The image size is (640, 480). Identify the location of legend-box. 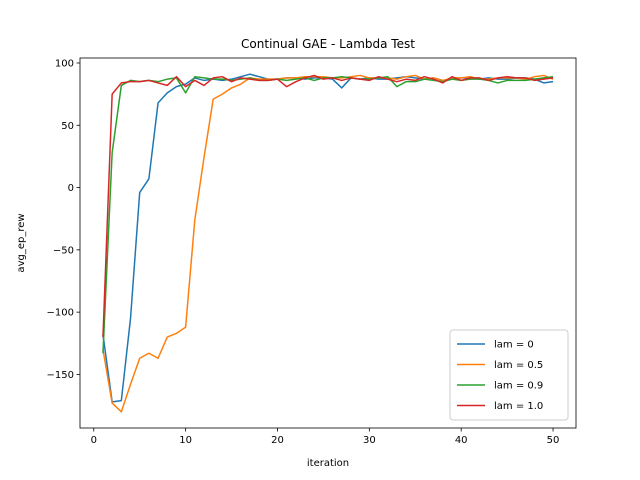
(509, 375).